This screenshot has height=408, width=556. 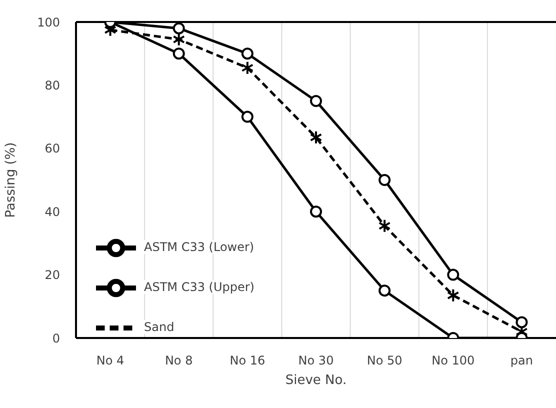 What do you see at coordinates (52, 275) in the screenshot?
I see `y-tick-label: 20` at bounding box center [52, 275].